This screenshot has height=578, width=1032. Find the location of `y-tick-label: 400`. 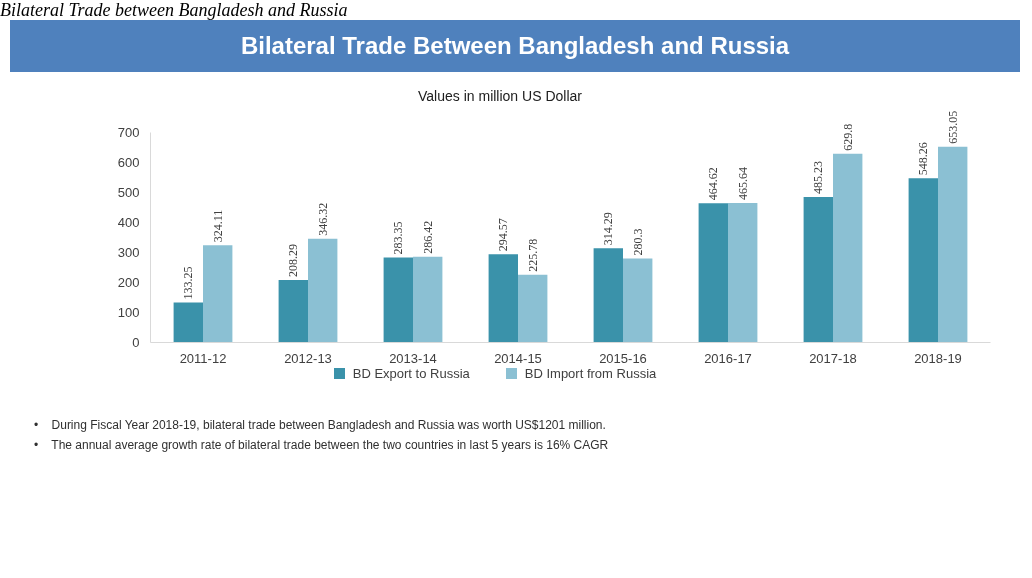

y-tick-label: 400 is located at coordinates (128, 223).